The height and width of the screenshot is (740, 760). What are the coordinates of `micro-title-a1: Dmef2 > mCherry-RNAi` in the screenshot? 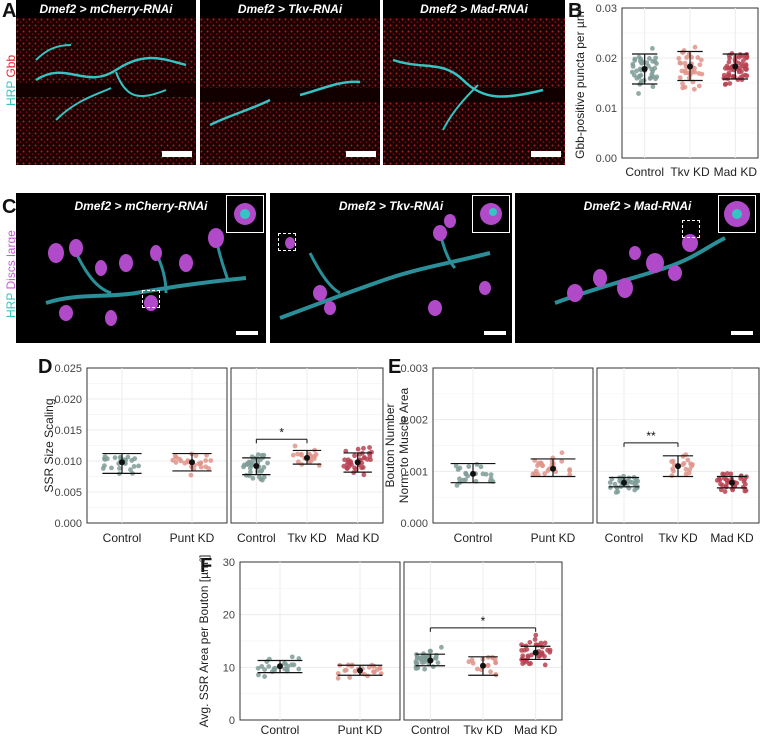 It's located at (106, 9).